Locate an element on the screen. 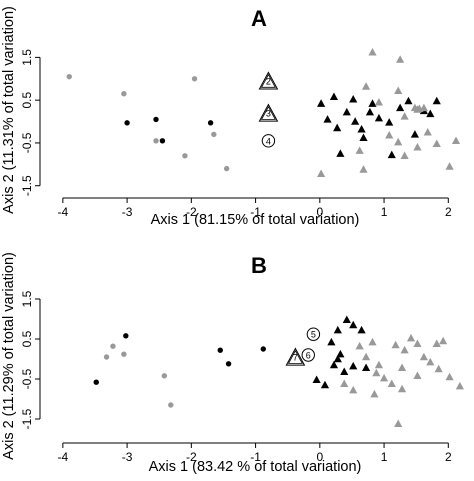  panel-a-y-tick-label: -0.5 is located at coordinates (27, 142).